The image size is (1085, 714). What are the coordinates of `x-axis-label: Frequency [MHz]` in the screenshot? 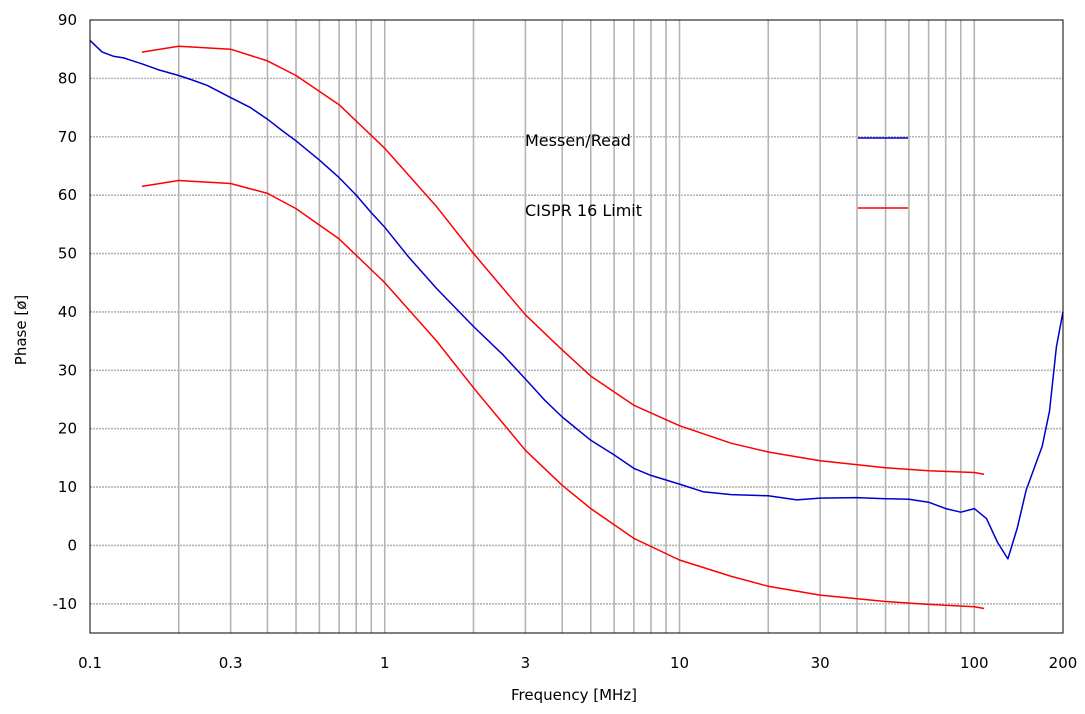 It's located at (574, 695).